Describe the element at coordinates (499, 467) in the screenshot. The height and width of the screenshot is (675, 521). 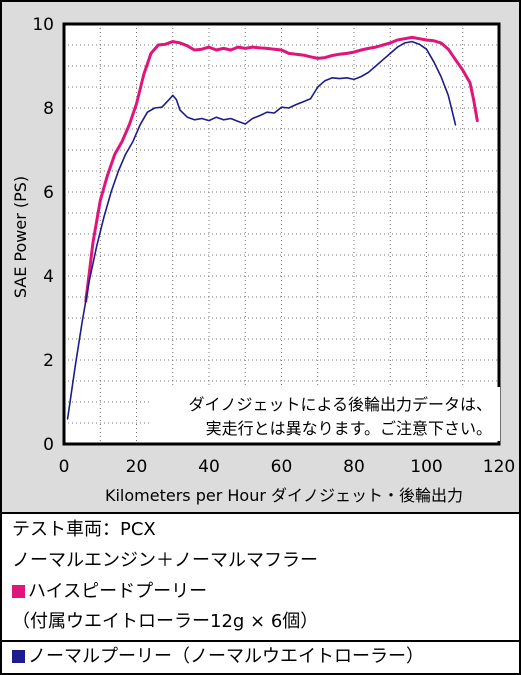
I see `x-tick-label: 120` at that location.